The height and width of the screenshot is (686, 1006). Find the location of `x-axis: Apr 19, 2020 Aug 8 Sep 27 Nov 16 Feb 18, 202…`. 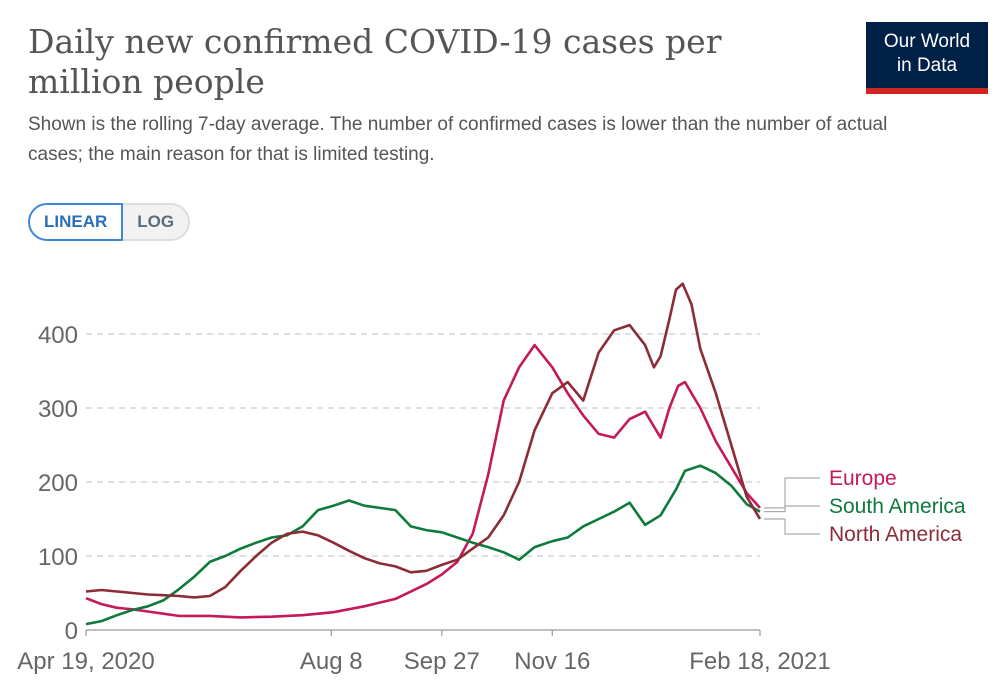

x-axis: Apr 19, 2020 Aug 8 Sep 27 Nov 16 Feb 18, 202… is located at coordinates (424, 652).